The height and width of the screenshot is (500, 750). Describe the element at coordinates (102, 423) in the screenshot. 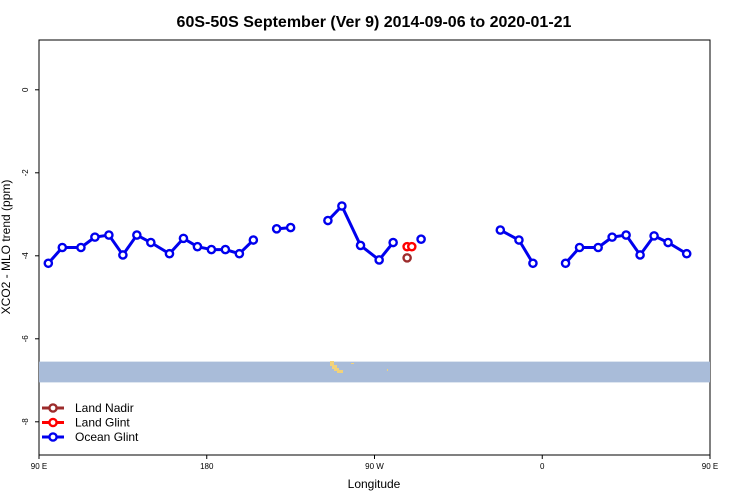

I see `legend-label-land-glint: Land Glint` at that location.